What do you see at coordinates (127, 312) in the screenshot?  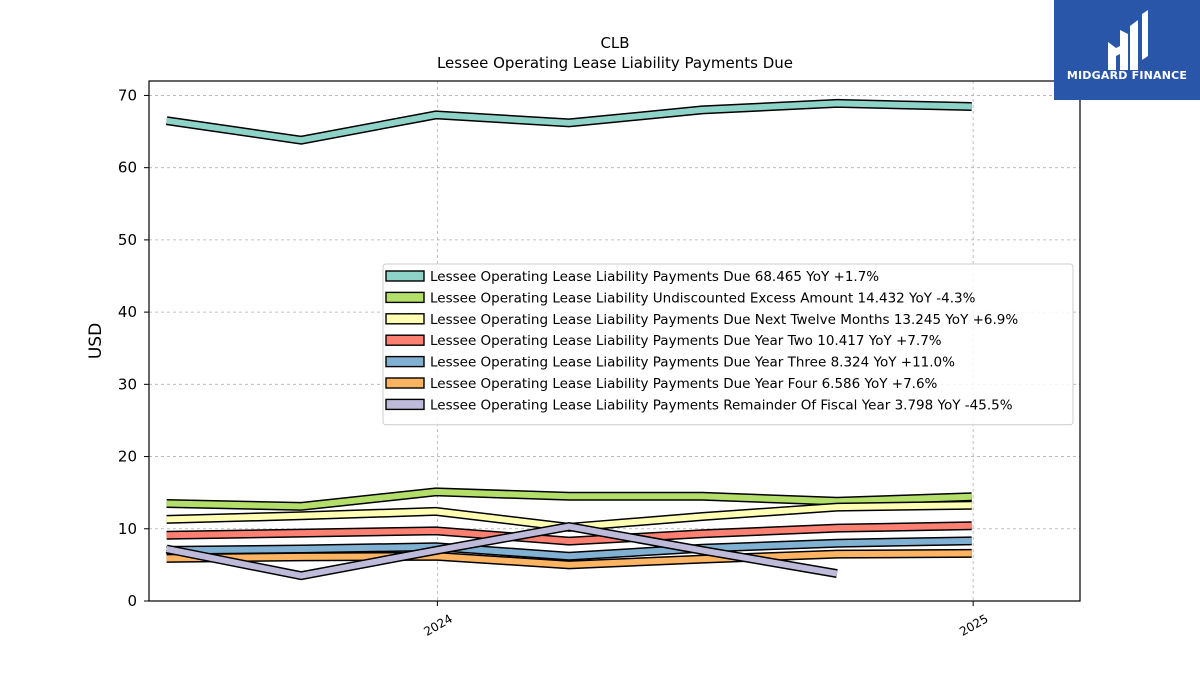 I see `y-tick-label: 40` at bounding box center [127, 312].